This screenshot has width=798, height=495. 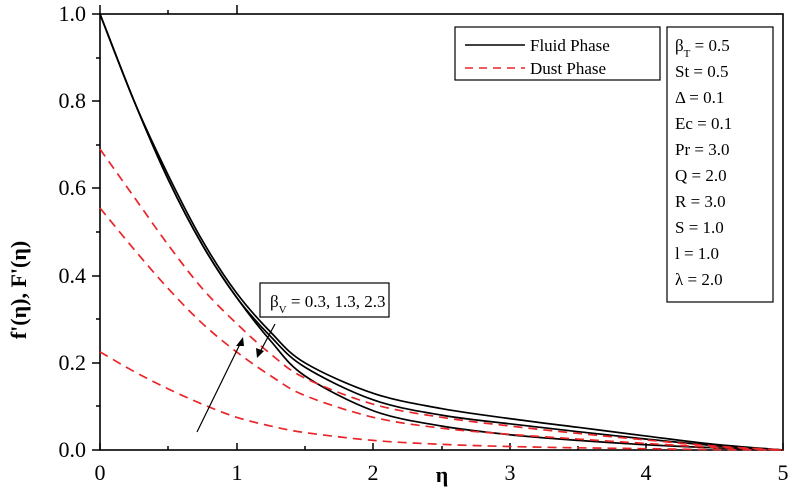 I want to click on param-r: R = 3.0, so click(x=700, y=201).